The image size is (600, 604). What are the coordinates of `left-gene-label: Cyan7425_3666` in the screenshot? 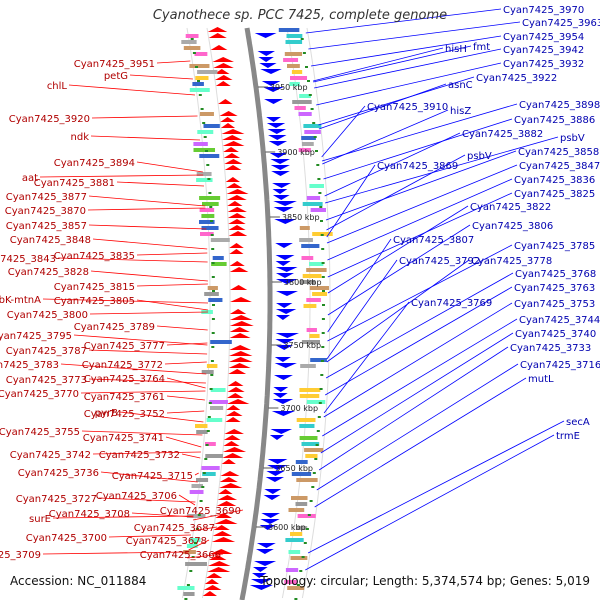 It's located at (180, 555).